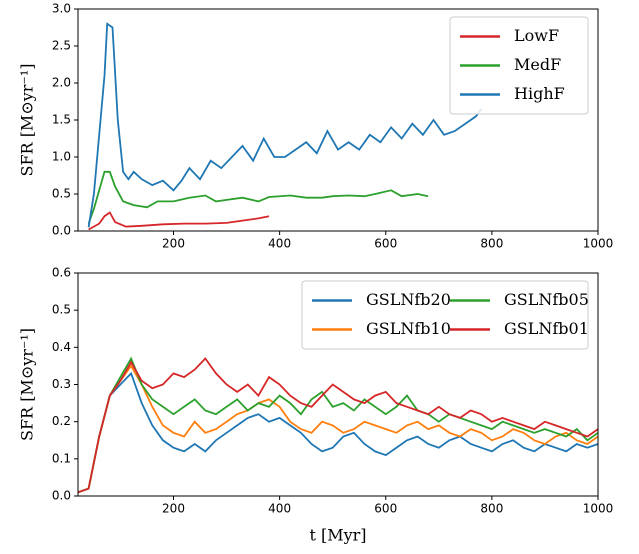 This screenshot has width=639, height=554. What do you see at coordinates (408, 299) in the screenshot?
I see `legend-label: GSLNfb20` at bounding box center [408, 299].